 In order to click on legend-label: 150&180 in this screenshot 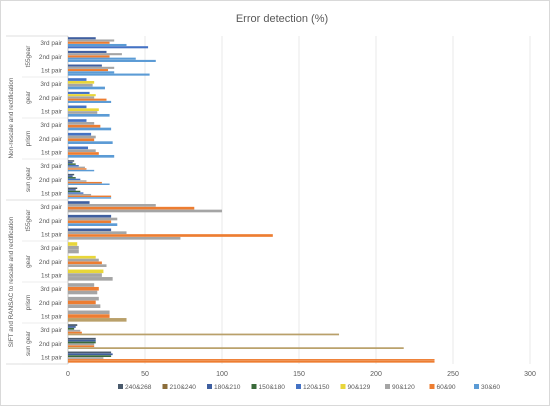, I will do `click(272, 387)`.